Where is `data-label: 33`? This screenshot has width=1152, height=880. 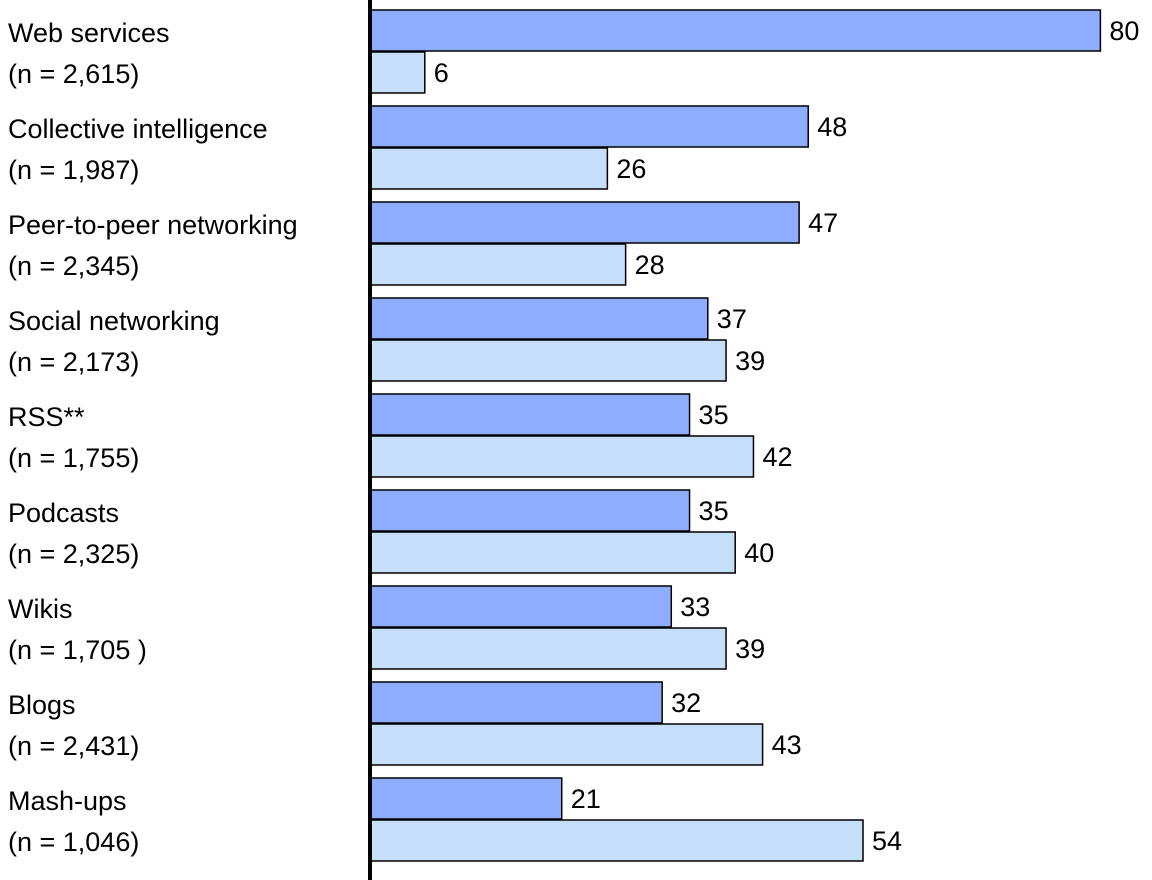
data-label: 33 is located at coordinates (695, 607).